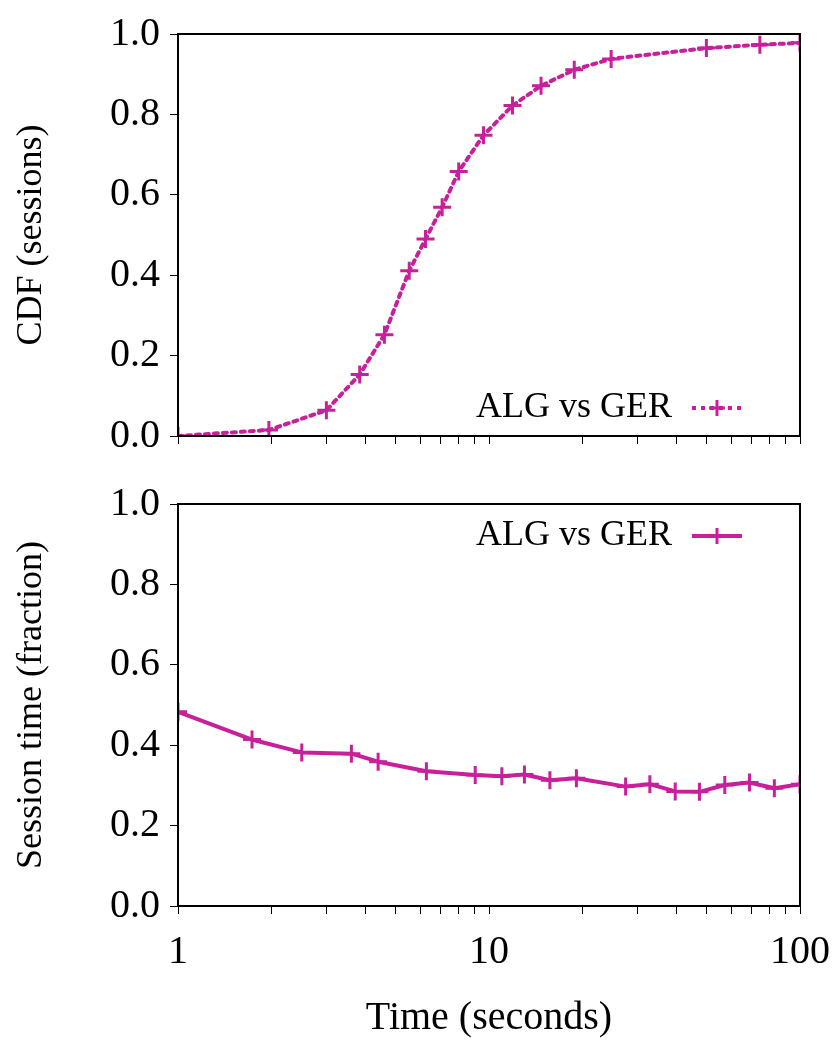 This screenshot has height=1056, width=840. What do you see at coordinates (178, 949) in the screenshot?
I see `x-tick-label: 1` at bounding box center [178, 949].